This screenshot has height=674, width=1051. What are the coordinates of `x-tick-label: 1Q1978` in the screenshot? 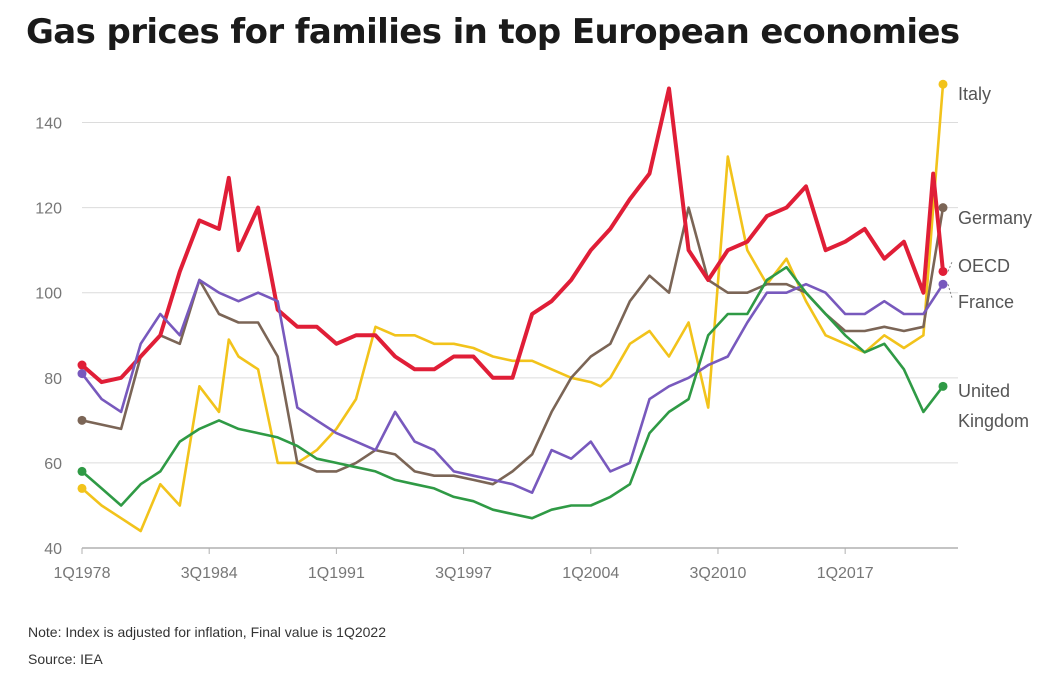 It's located at (82, 573).